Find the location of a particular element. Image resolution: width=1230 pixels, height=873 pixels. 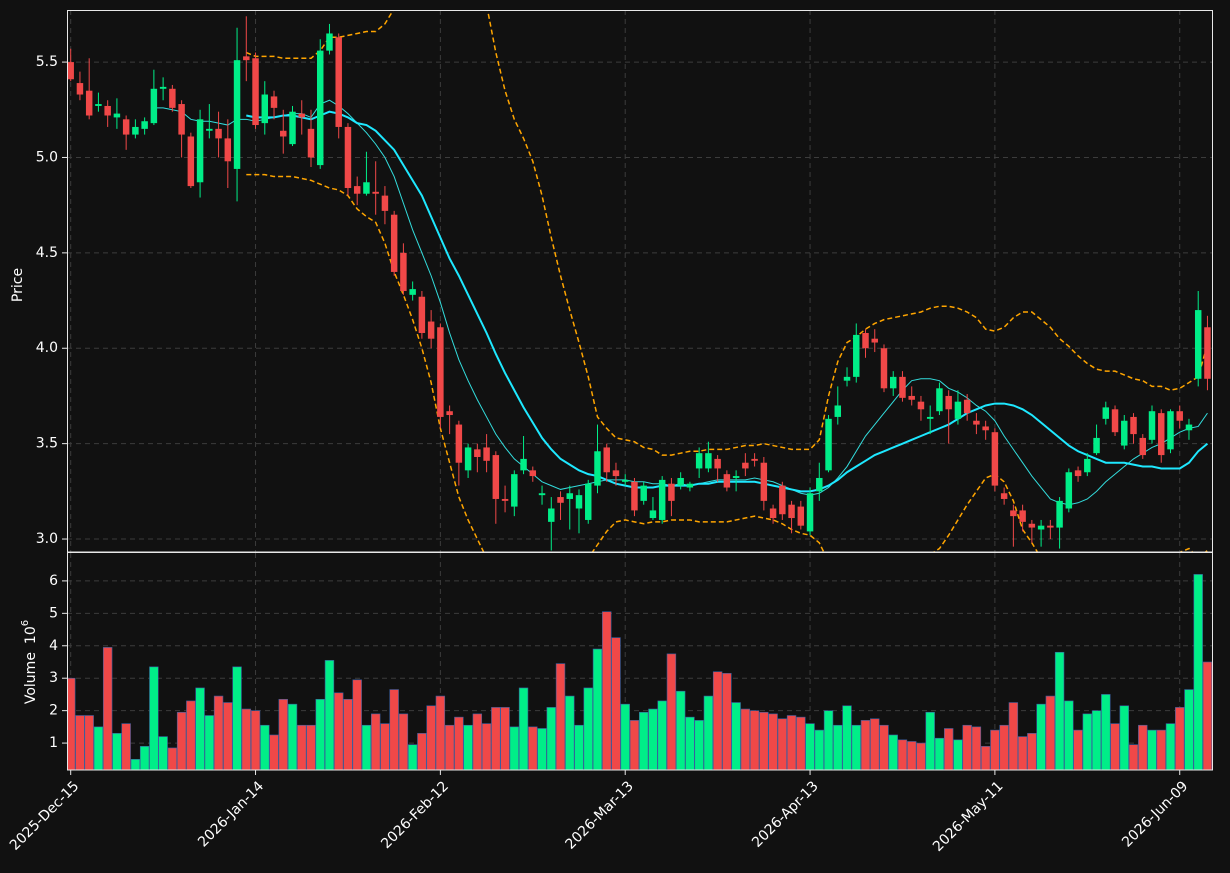

y-tick-label: 5.5 is located at coordinates (47, 62).